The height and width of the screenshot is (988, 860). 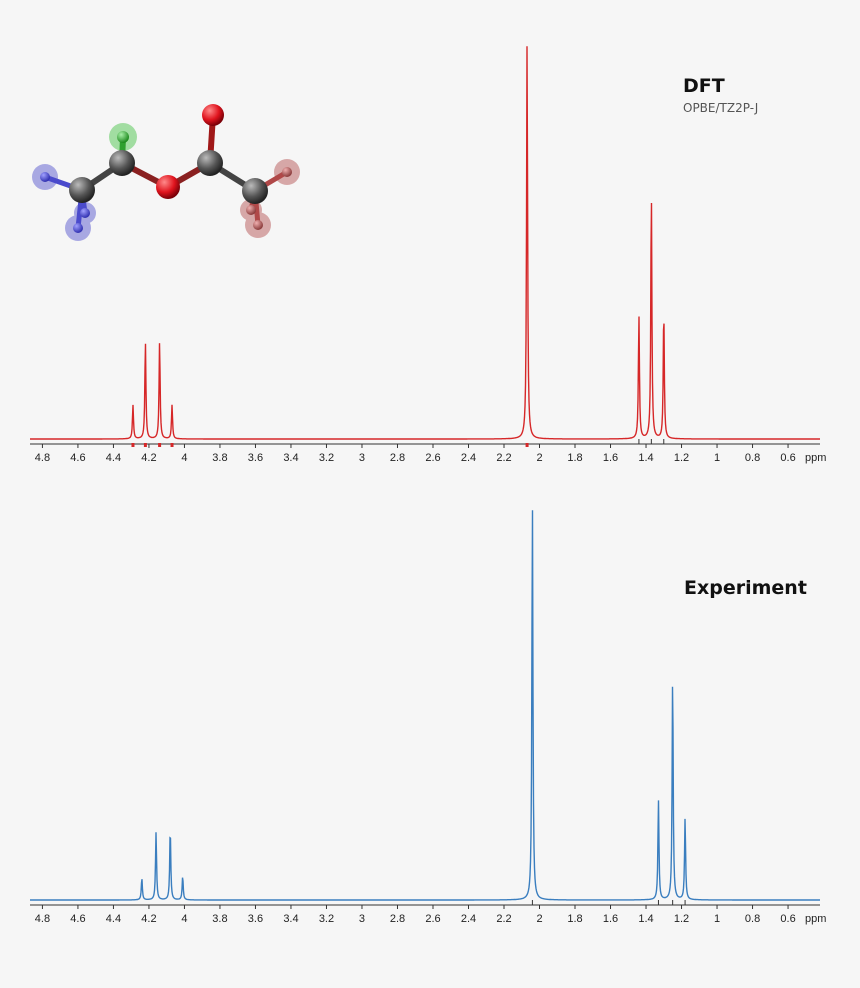 I want to click on experiment-title: Experiment, so click(x=745, y=588).